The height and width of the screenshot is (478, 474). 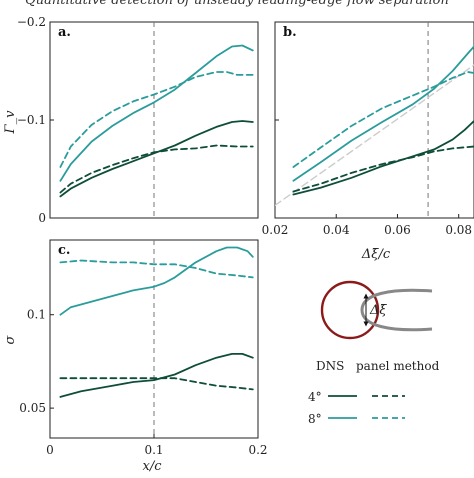 What do you see at coordinates (315, 419) in the screenshot?
I see `legend-row-8deg-label: 8°` at bounding box center [315, 419].